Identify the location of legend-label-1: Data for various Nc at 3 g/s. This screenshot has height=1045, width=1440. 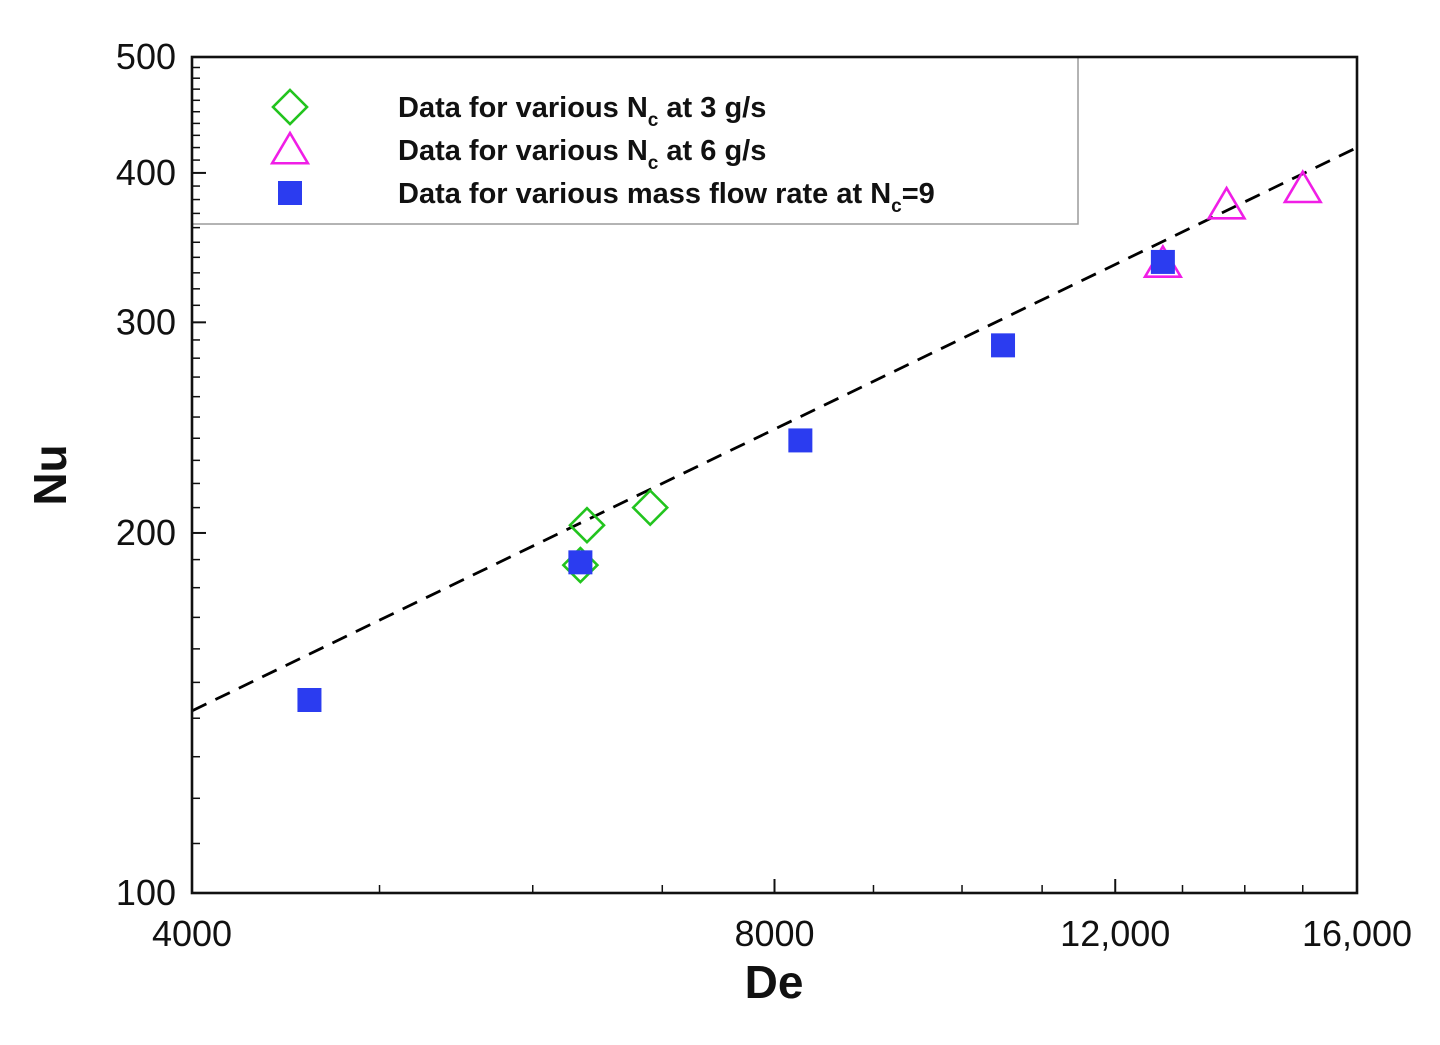
(582, 111).